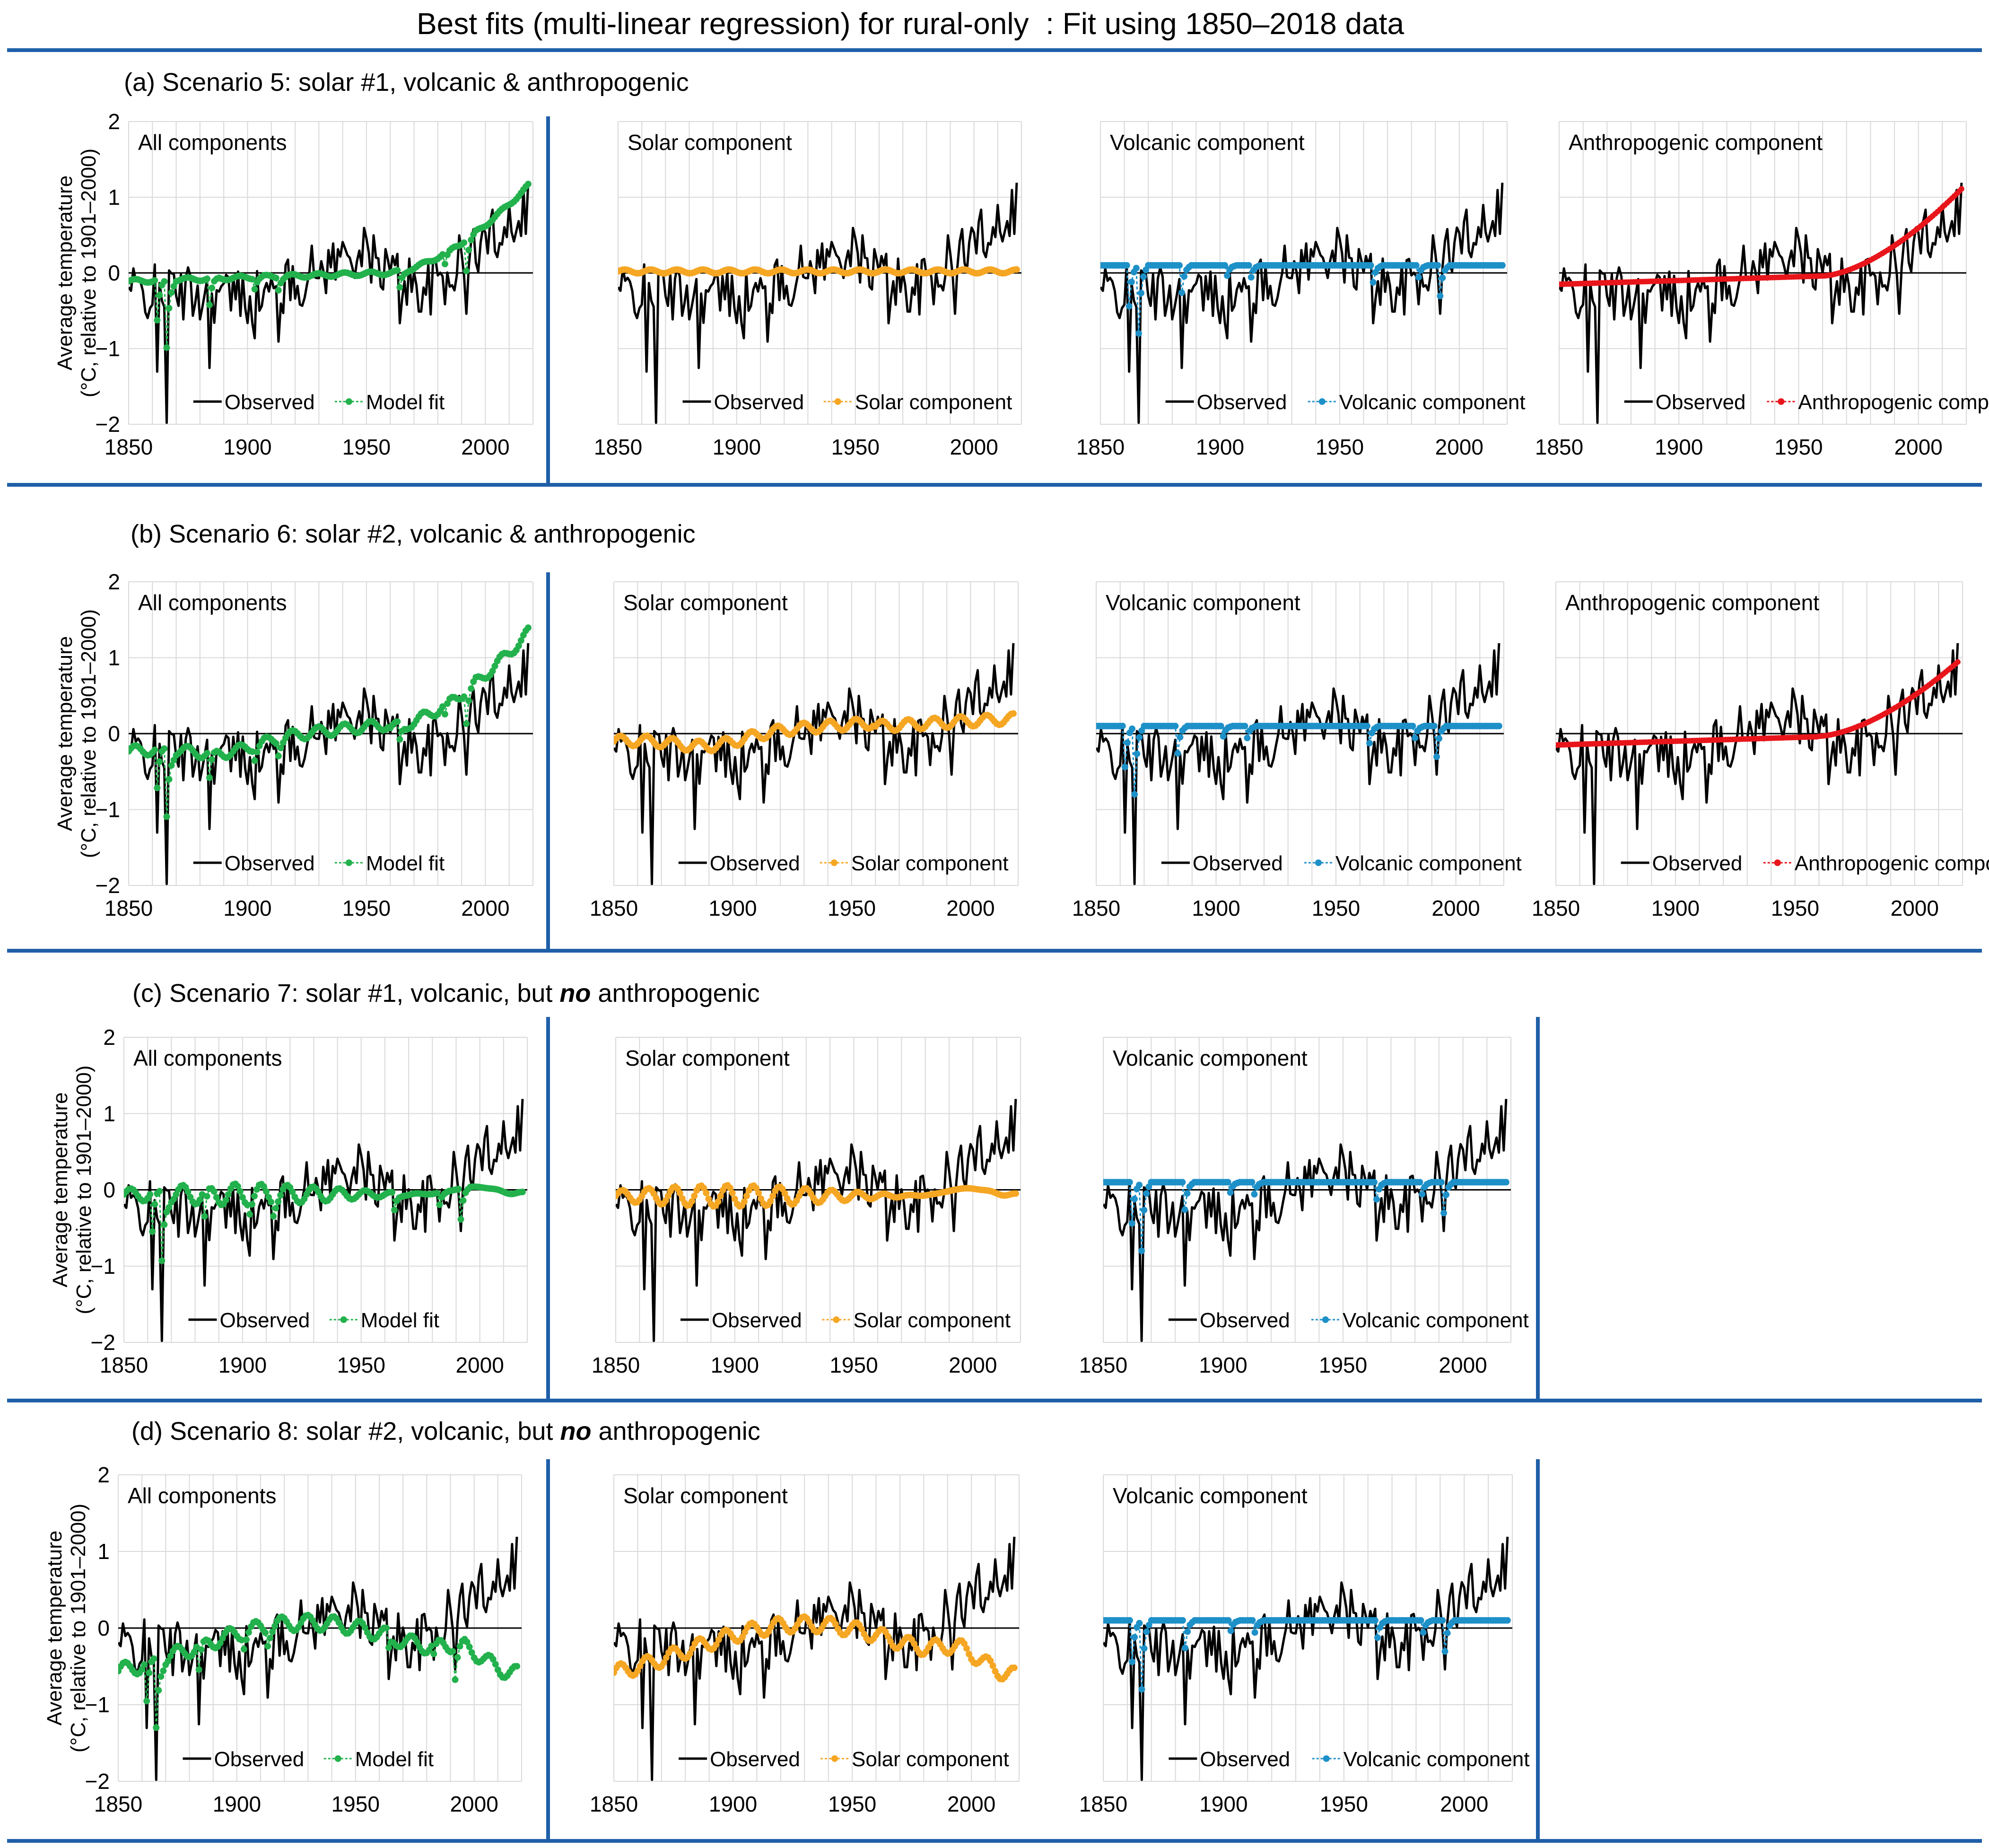 Image resolution: width=1989 pixels, height=1848 pixels. Describe the element at coordinates (930, 1760) in the screenshot. I see `legend-component-label: Solar component` at that location.